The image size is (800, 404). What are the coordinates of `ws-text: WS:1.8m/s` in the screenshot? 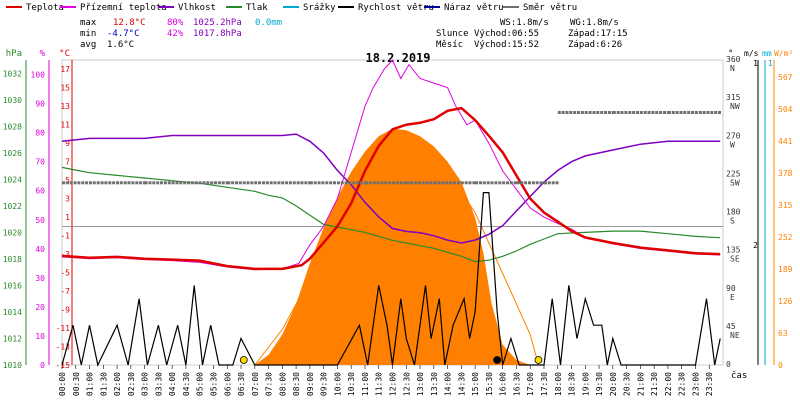 It's located at (524, 23).